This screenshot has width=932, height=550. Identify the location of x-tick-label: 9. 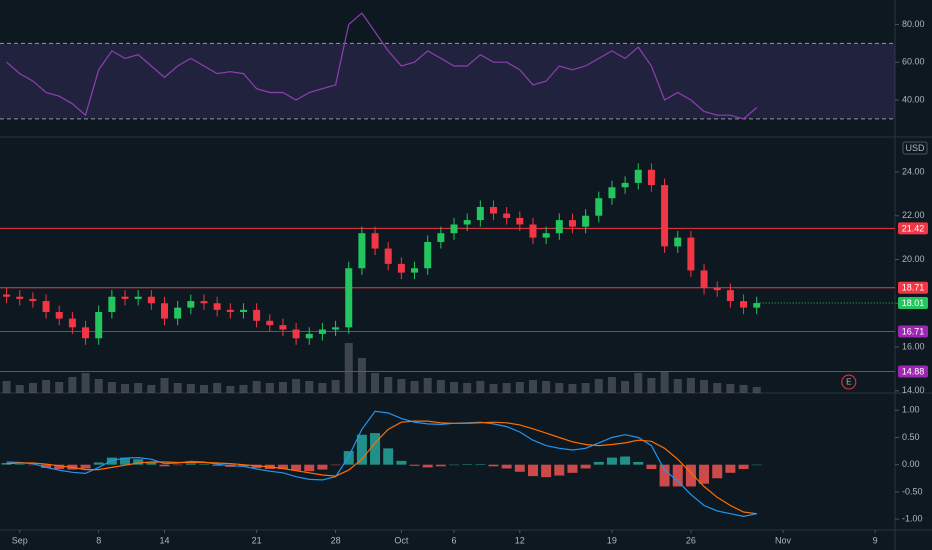
(875, 540).